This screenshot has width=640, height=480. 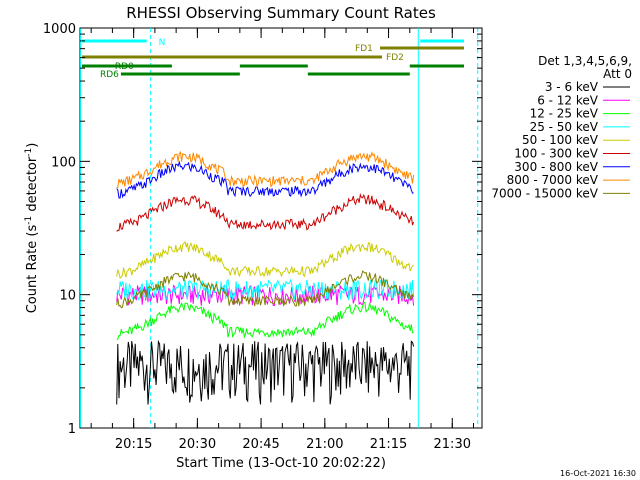 What do you see at coordinates (556, 154) in the screenshot?
I see `legend-label: 100 - 300 keV` at bounding box center [556, 154].